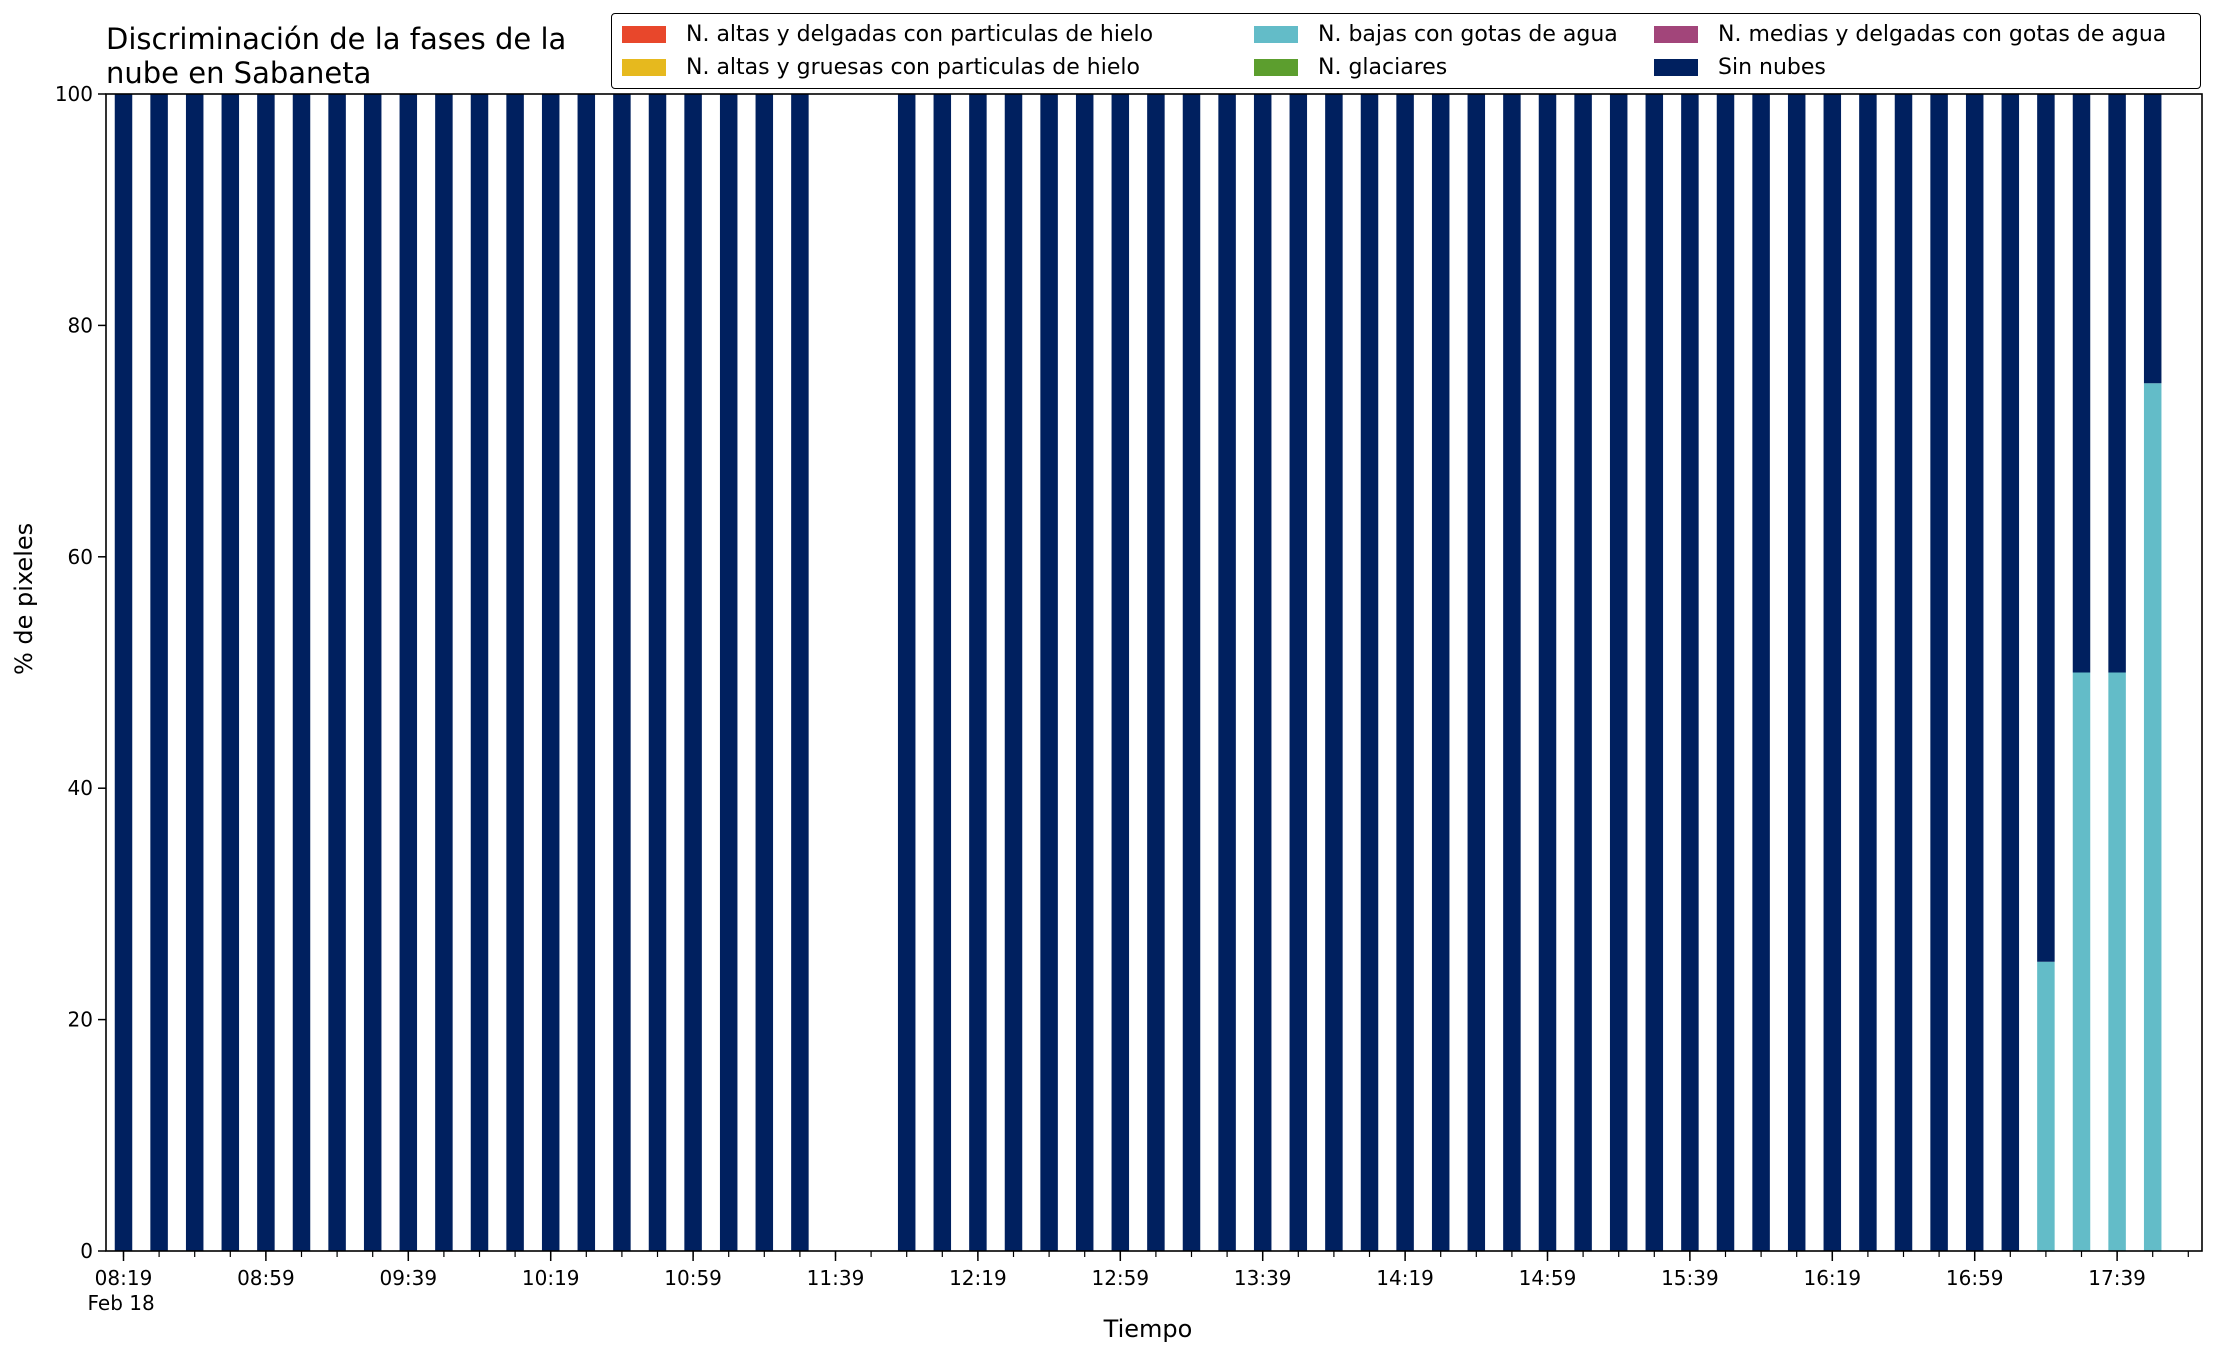  I want to click on x-tick-label: 12:59, so click(1120, 1278).